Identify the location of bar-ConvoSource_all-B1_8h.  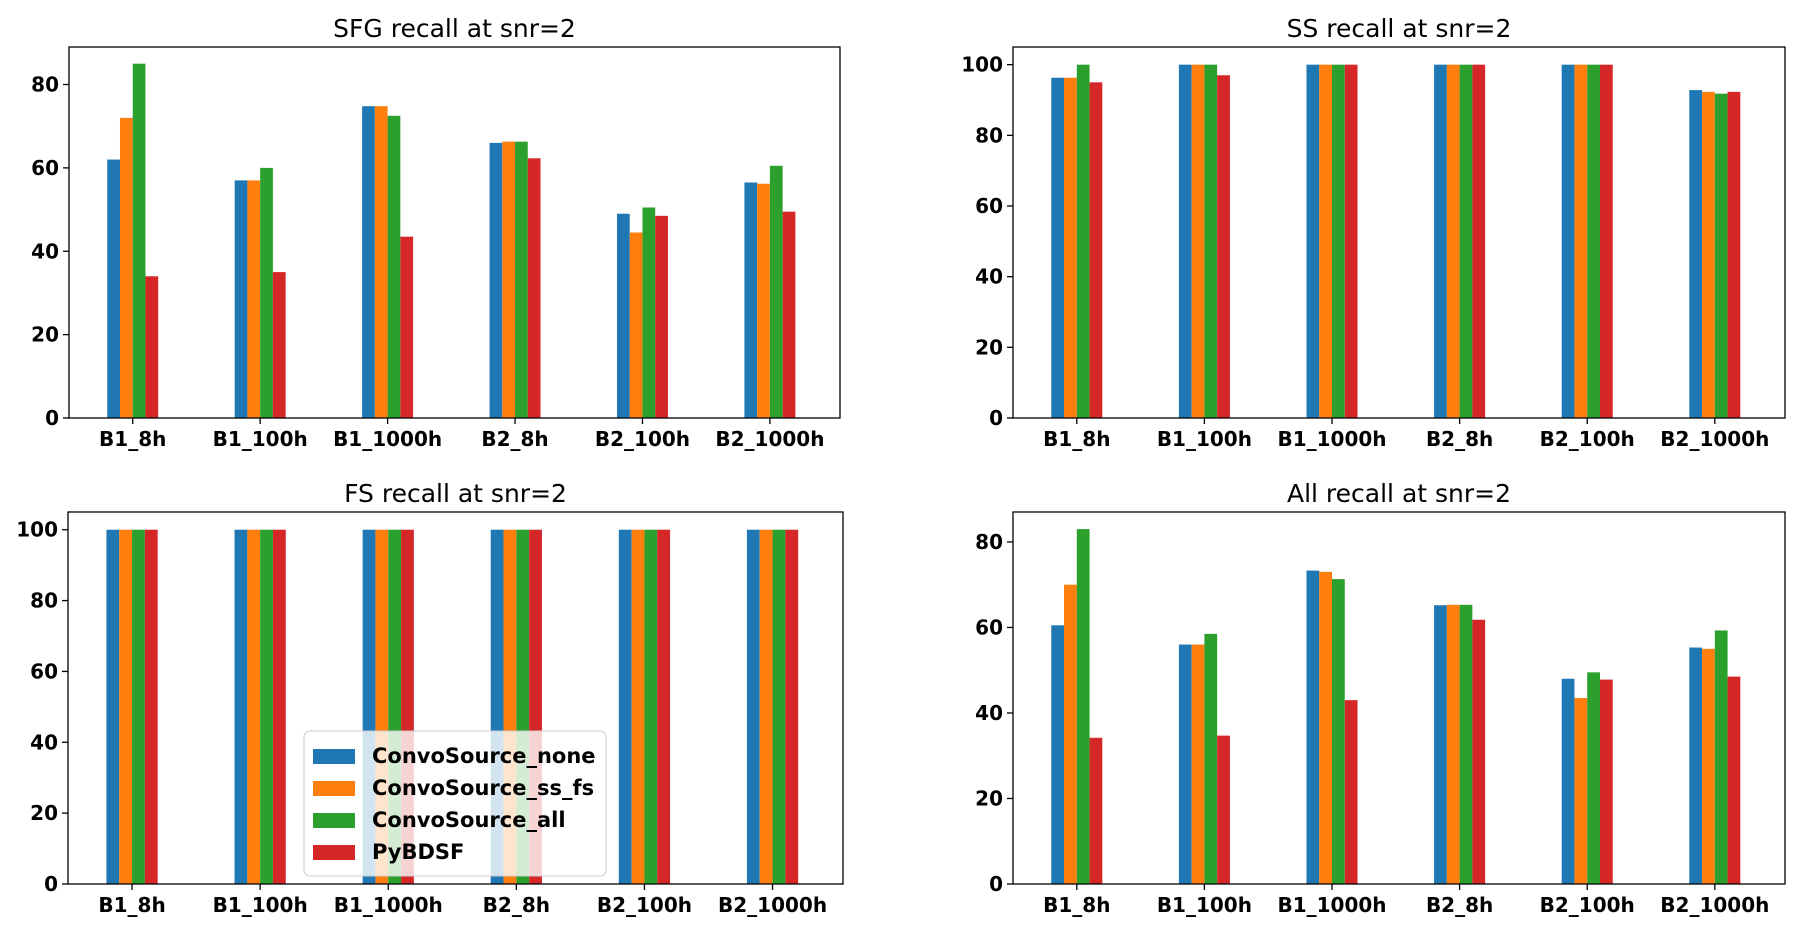
(138, 706).